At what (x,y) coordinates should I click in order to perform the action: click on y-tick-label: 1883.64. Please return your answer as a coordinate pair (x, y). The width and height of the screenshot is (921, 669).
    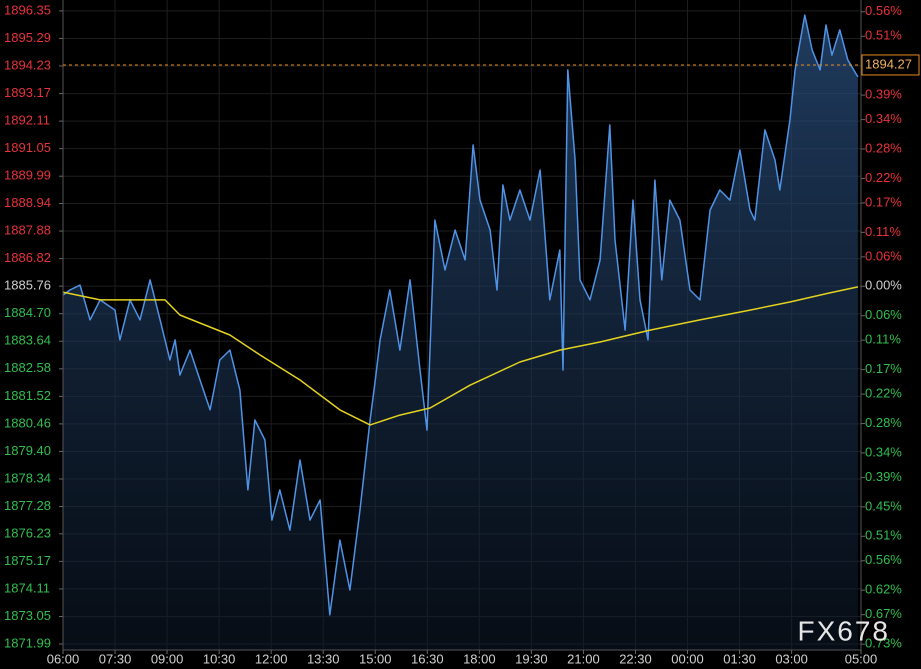
    Looking at the image, I should click on (27, 340).